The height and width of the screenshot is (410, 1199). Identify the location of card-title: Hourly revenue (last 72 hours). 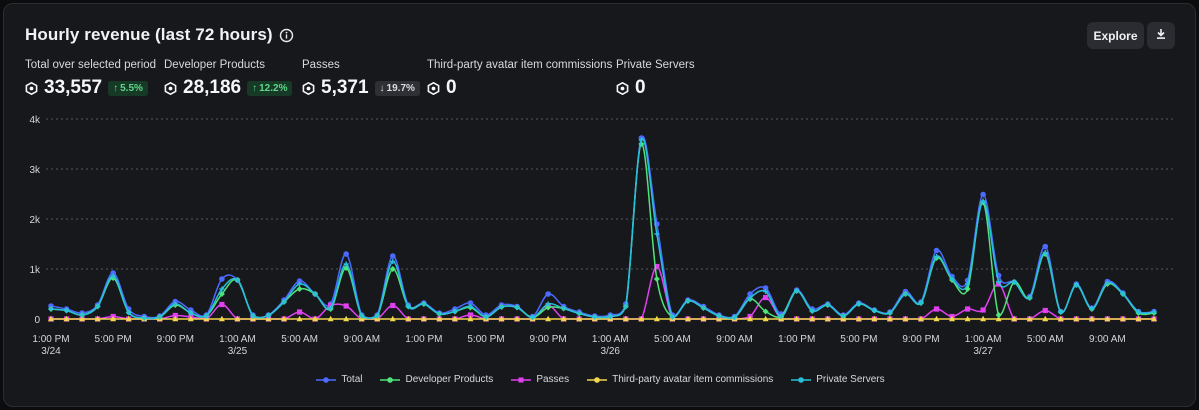
(149, 34).